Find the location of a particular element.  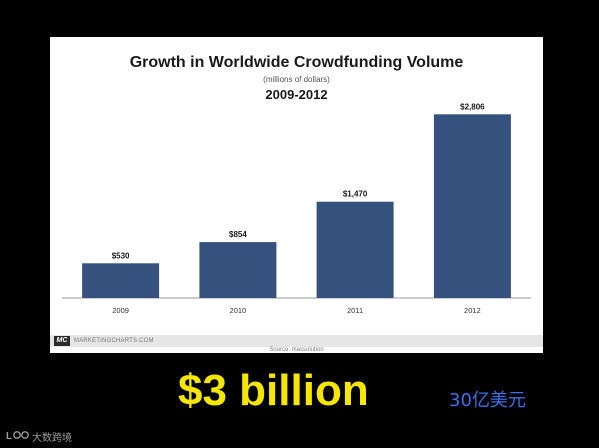

chart-title: Growth in Worldwide Crowdfunding Volume is located at coordinates (296, 62).